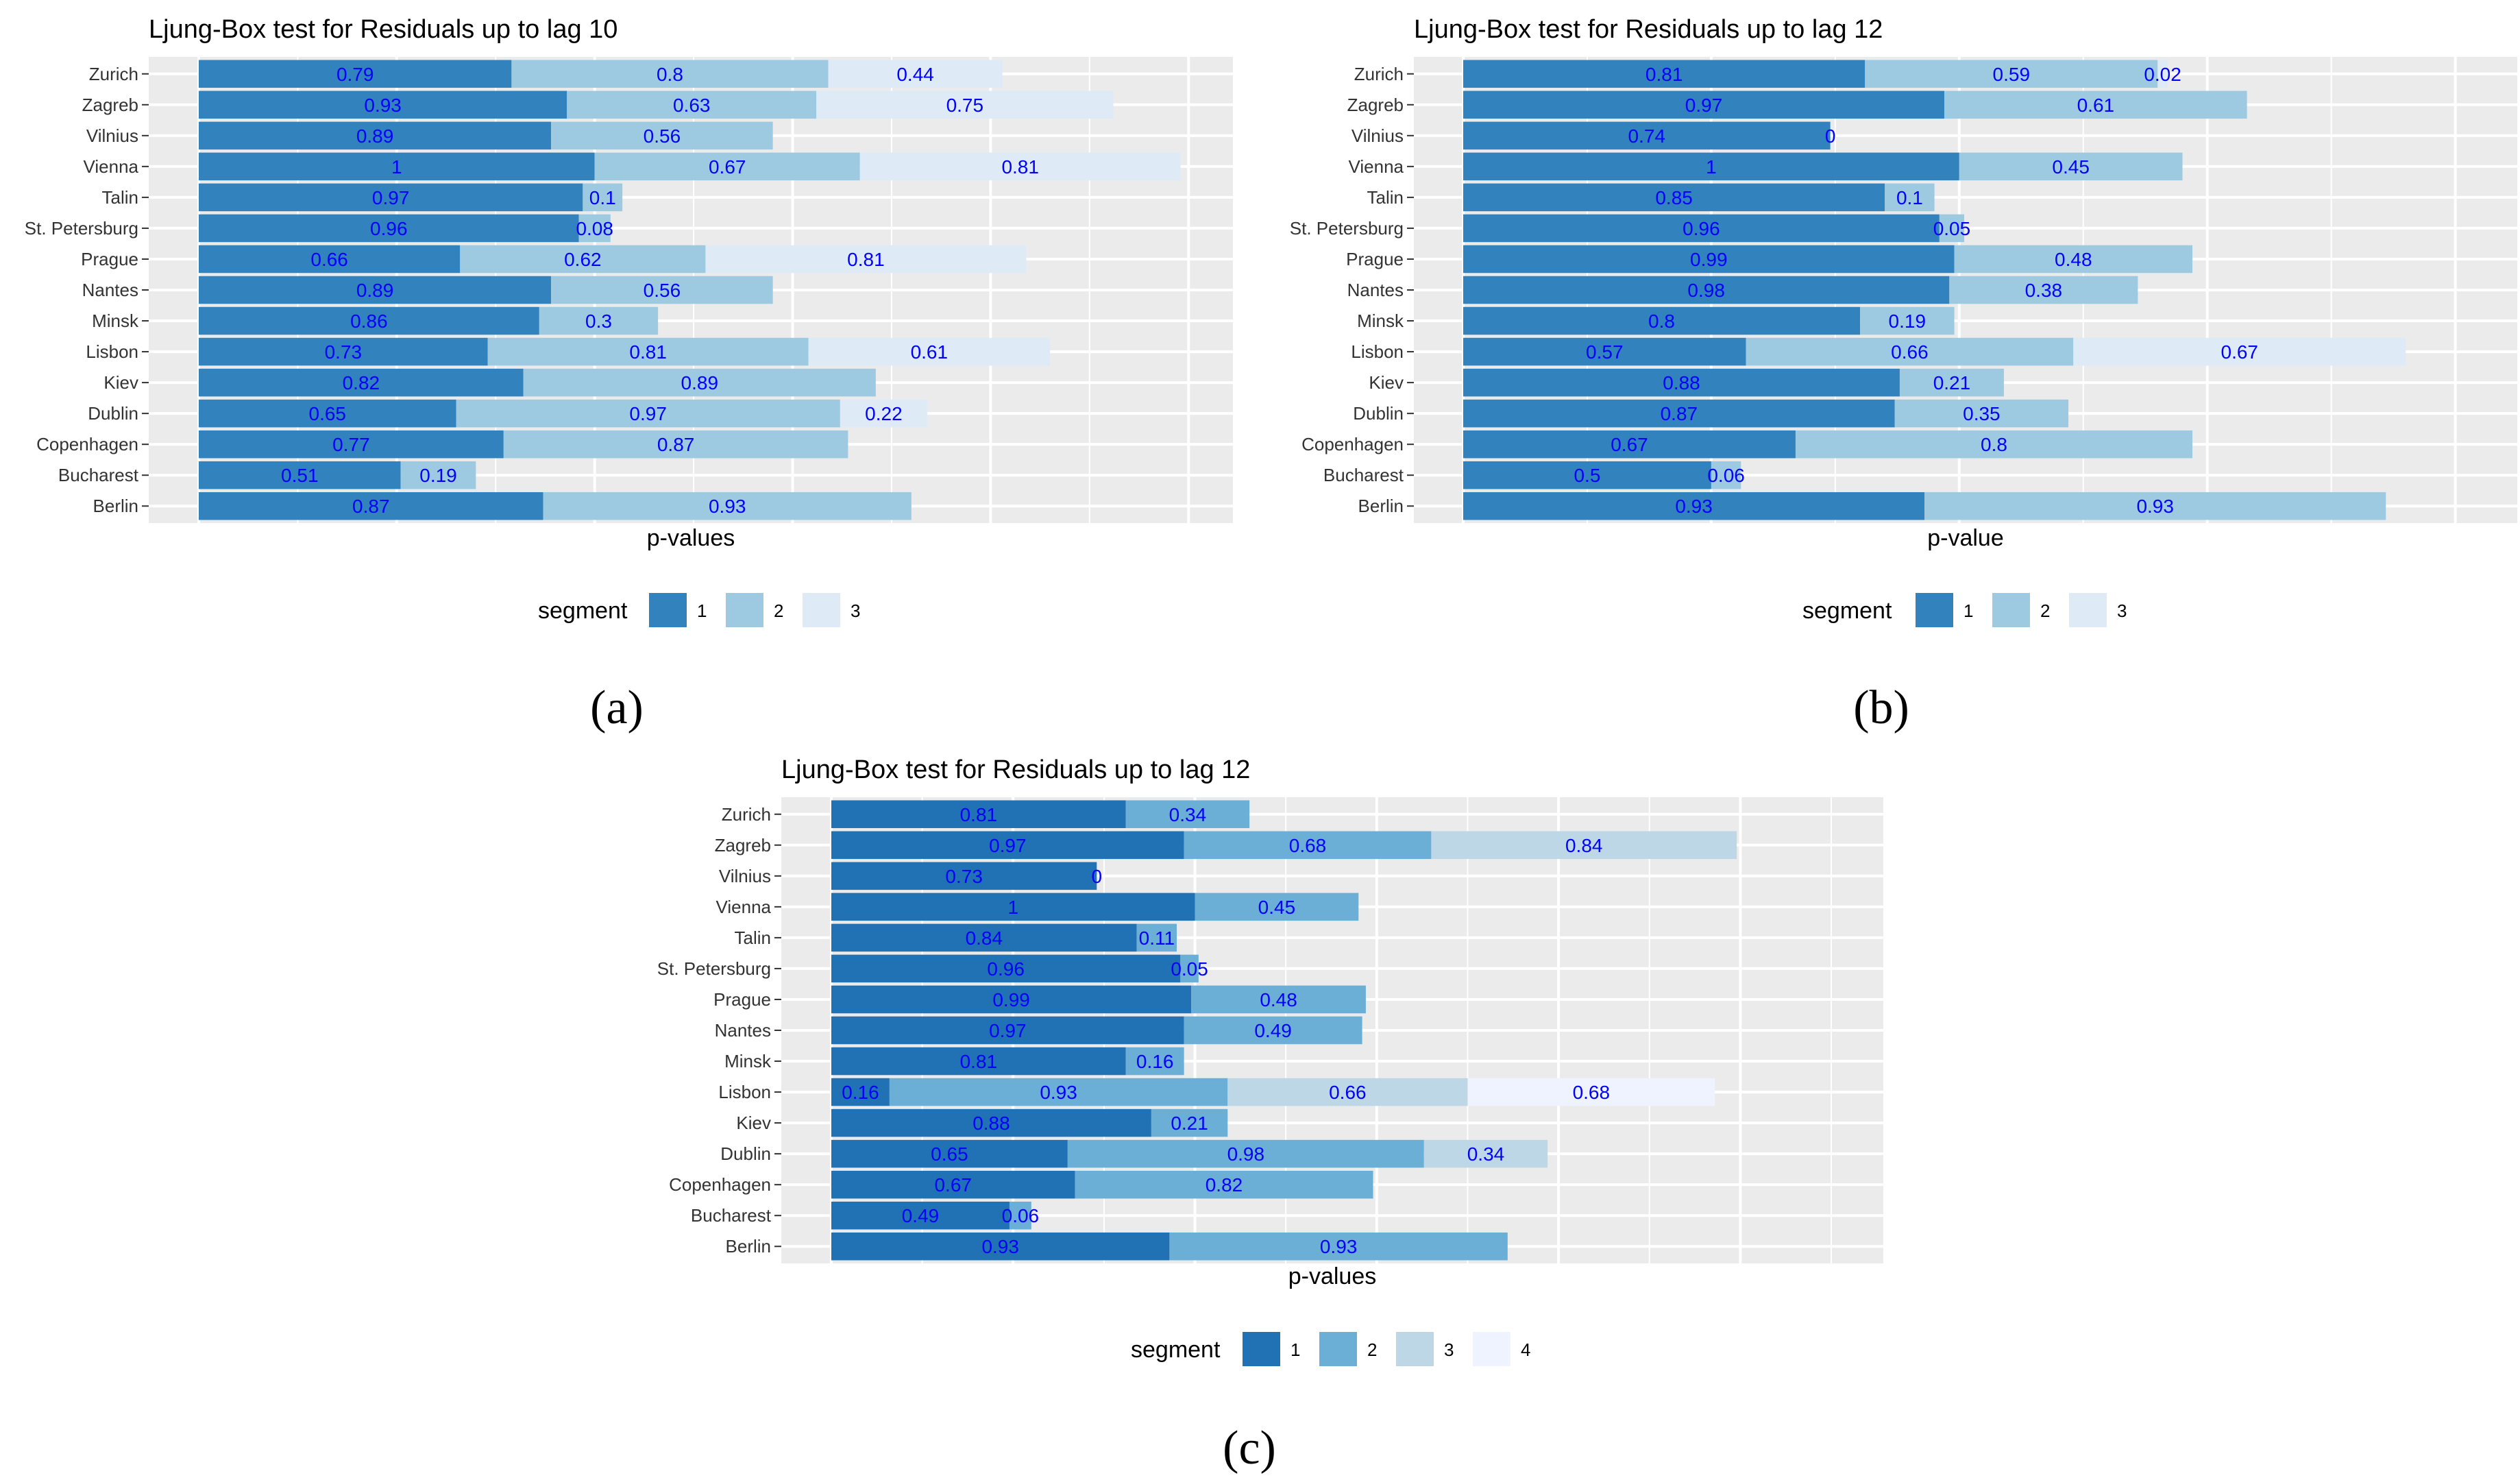  What do you see at coordinates (1706, 290) in the screenshot?
I see `data-label: 0.98` at bounding box center [1706, 290].